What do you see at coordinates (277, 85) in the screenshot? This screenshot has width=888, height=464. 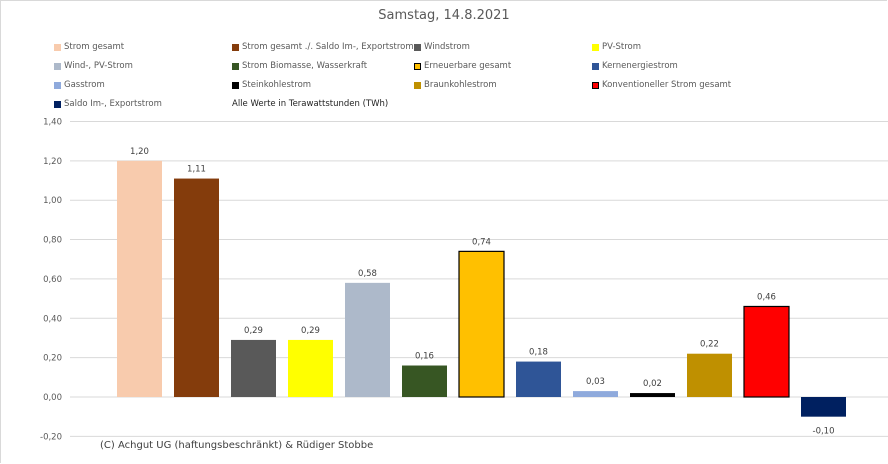 I see `legend-label: Steinkohlestrom` at bounding box center [277, 85].